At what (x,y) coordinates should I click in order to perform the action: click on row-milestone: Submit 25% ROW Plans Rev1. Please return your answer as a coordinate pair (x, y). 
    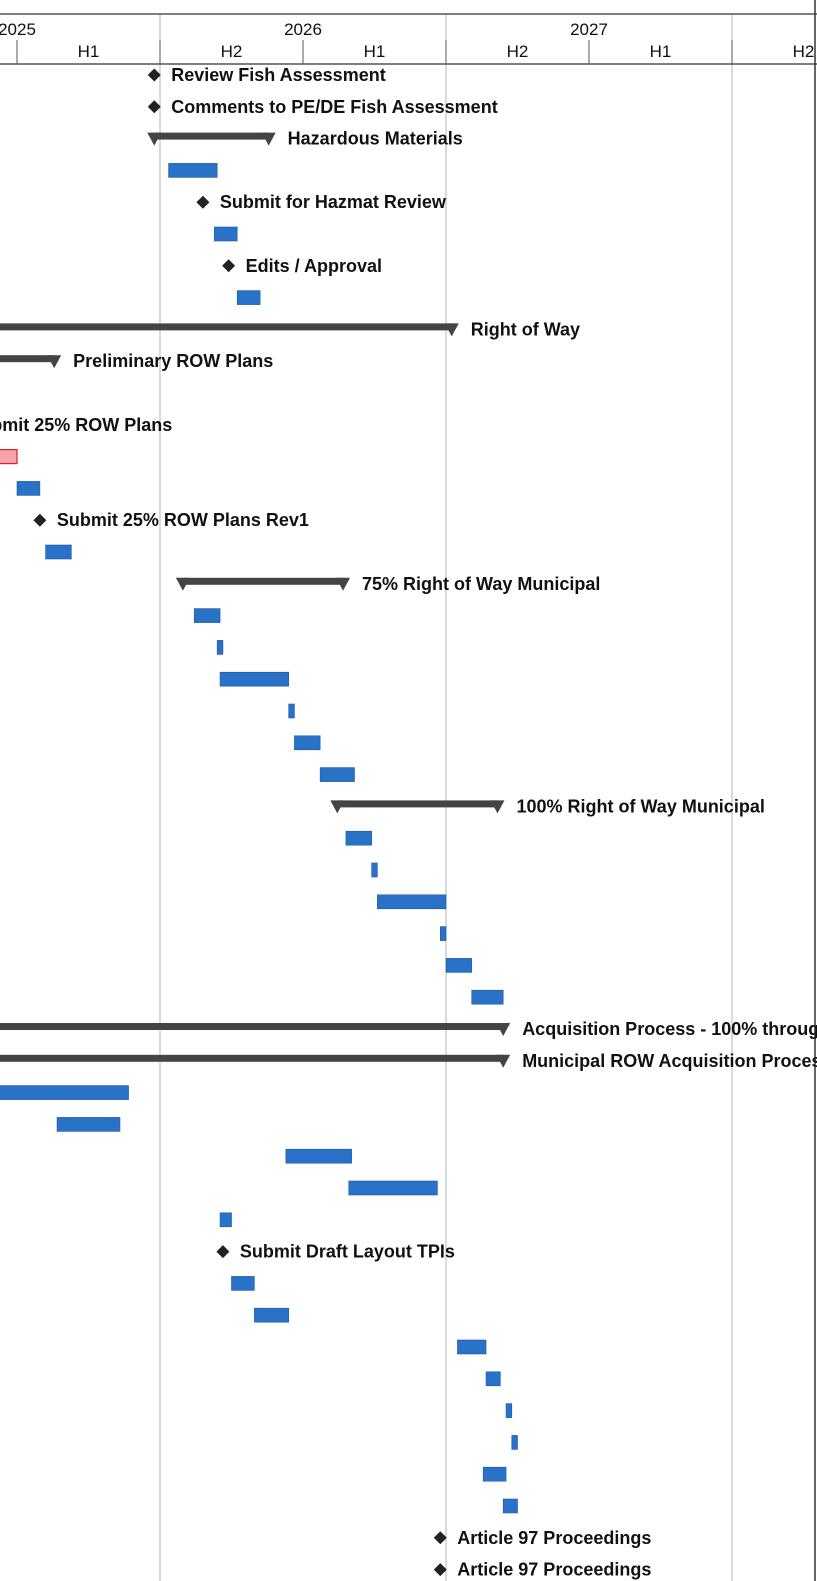
    Looking at the image, I should click on (171, 520).